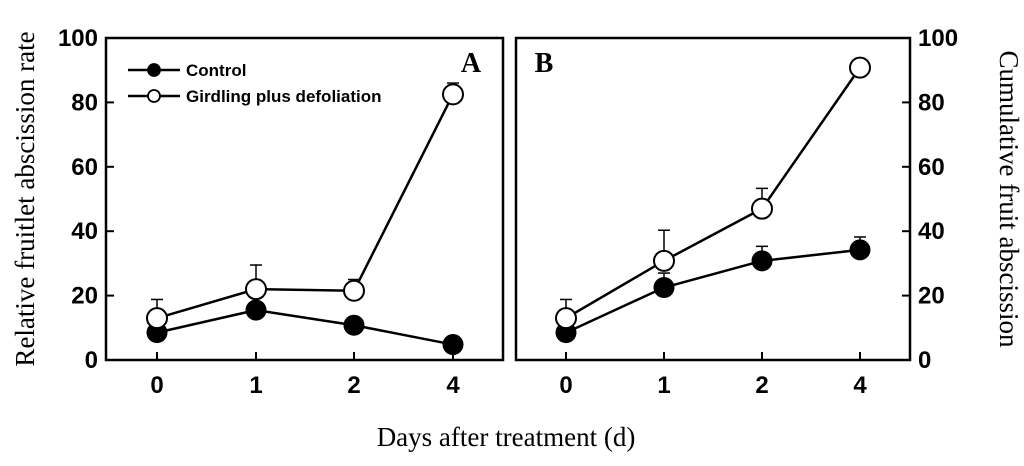  I want to click on panel-label: A, so click(471, 63).